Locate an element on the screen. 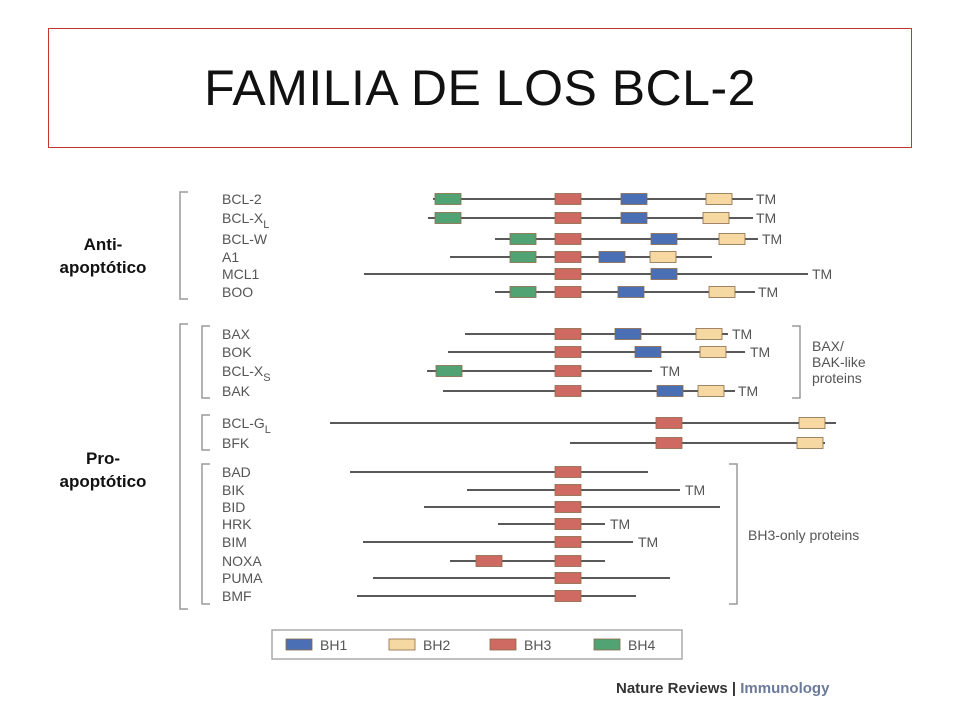 This screenshot has width=960, height=720. pro-apoptotic-bracket is located at coordinates (183, 466).